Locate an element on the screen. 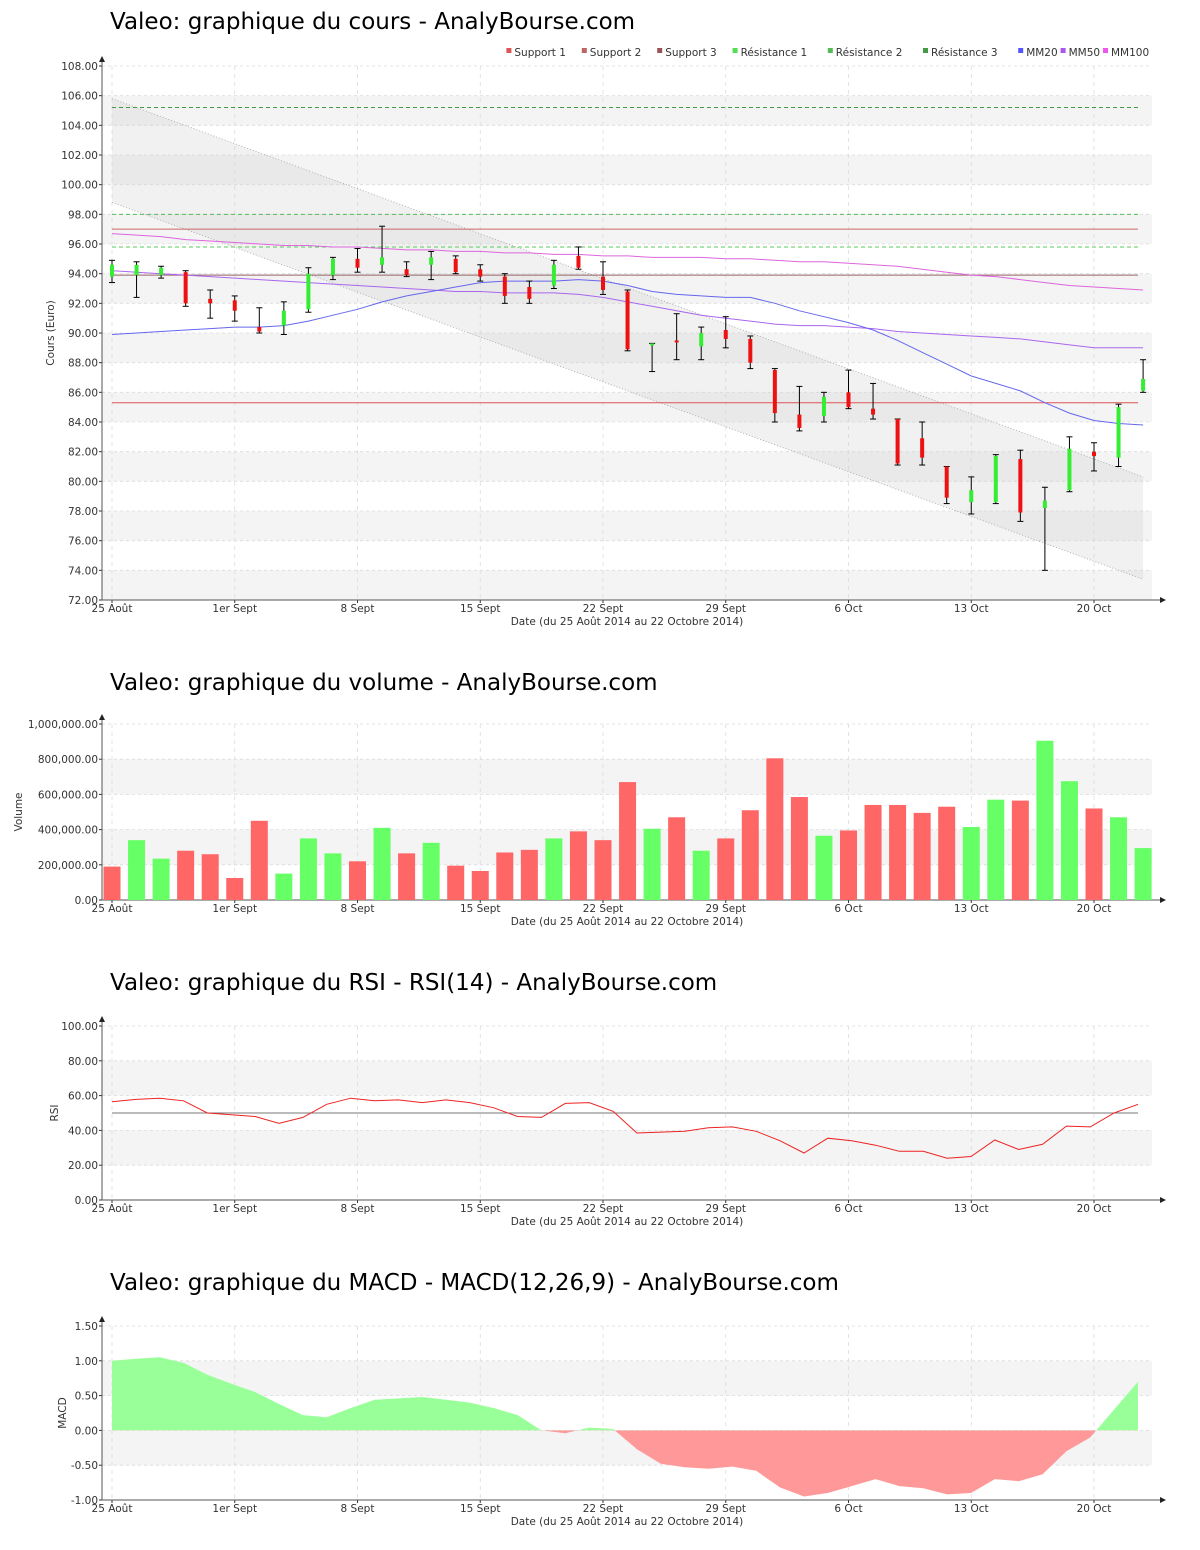 This screenshot has width=1200, height=1550. rsi-ytick-label: 80.00 is located at coordinates (83, 1062).